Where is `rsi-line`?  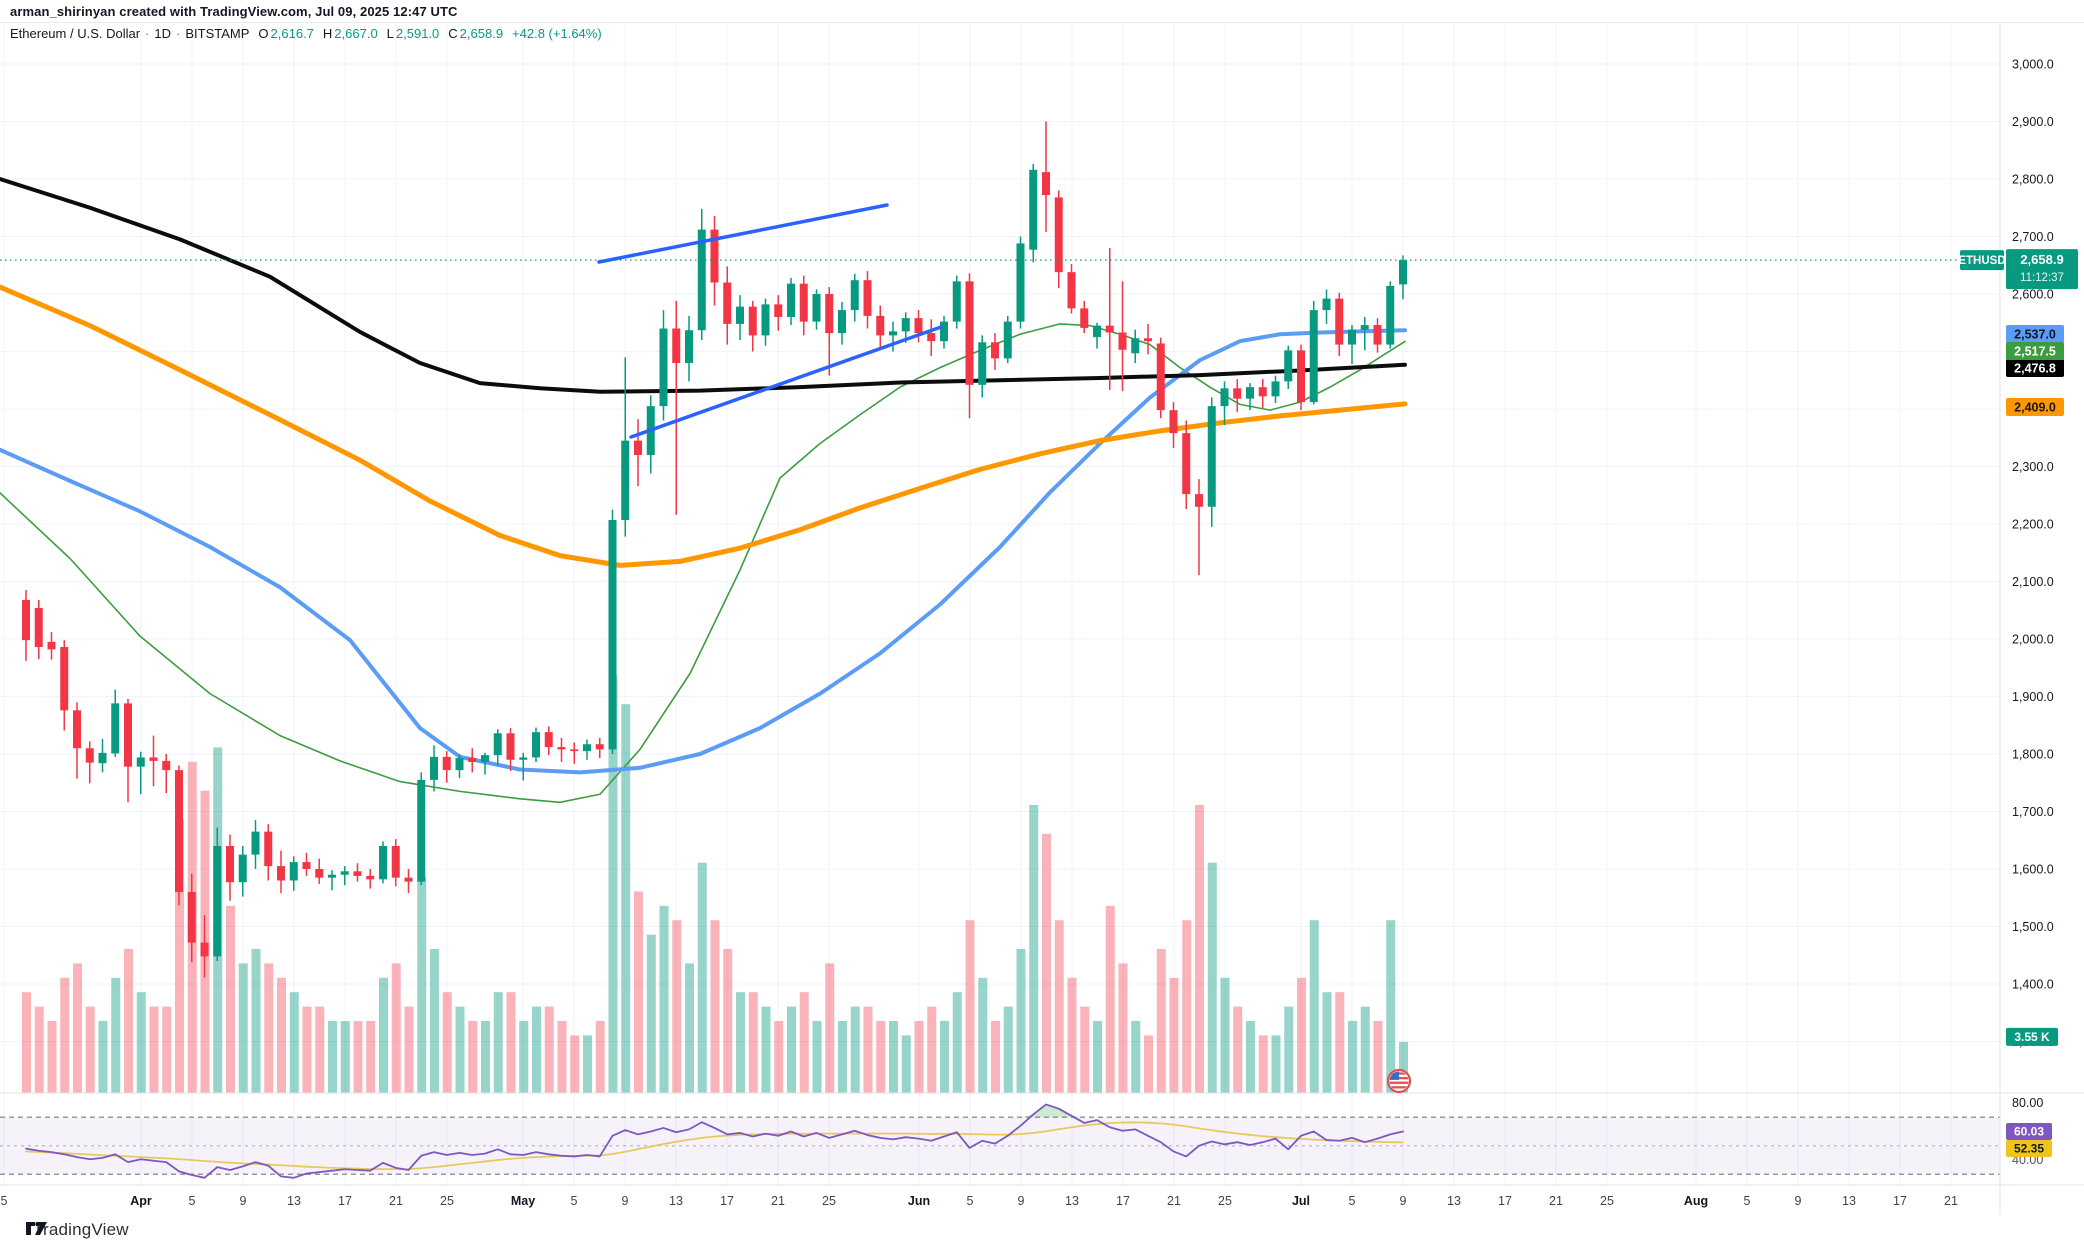 rsi-line is located at coordinates (714, 1141).